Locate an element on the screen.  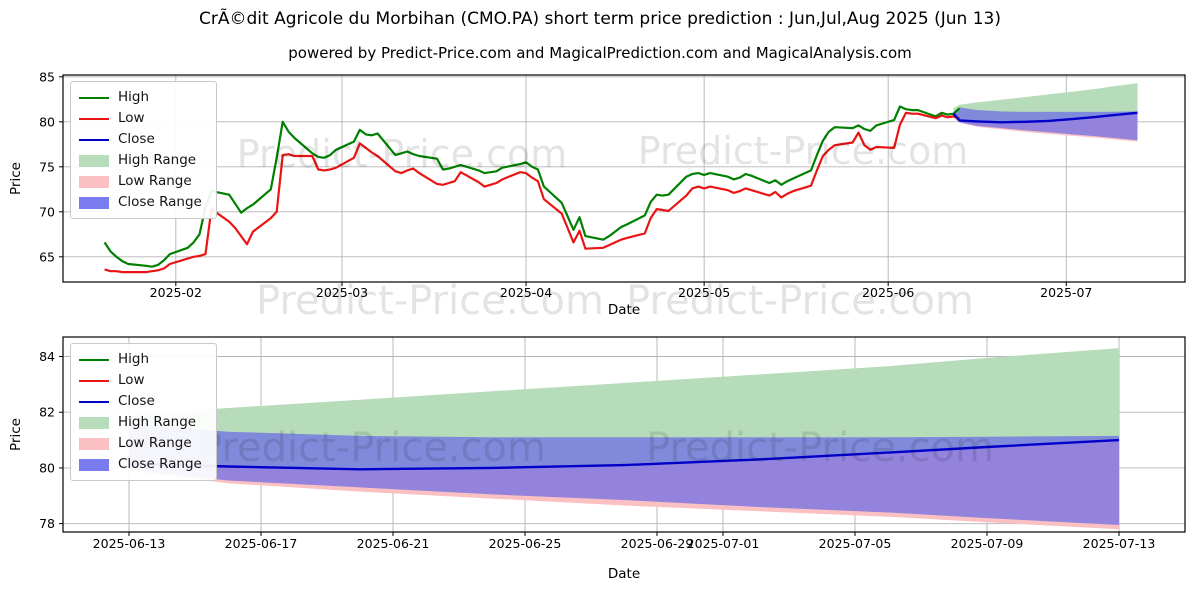
x-tick-label: 2025-06-17 is located at coordinates (261, 543).